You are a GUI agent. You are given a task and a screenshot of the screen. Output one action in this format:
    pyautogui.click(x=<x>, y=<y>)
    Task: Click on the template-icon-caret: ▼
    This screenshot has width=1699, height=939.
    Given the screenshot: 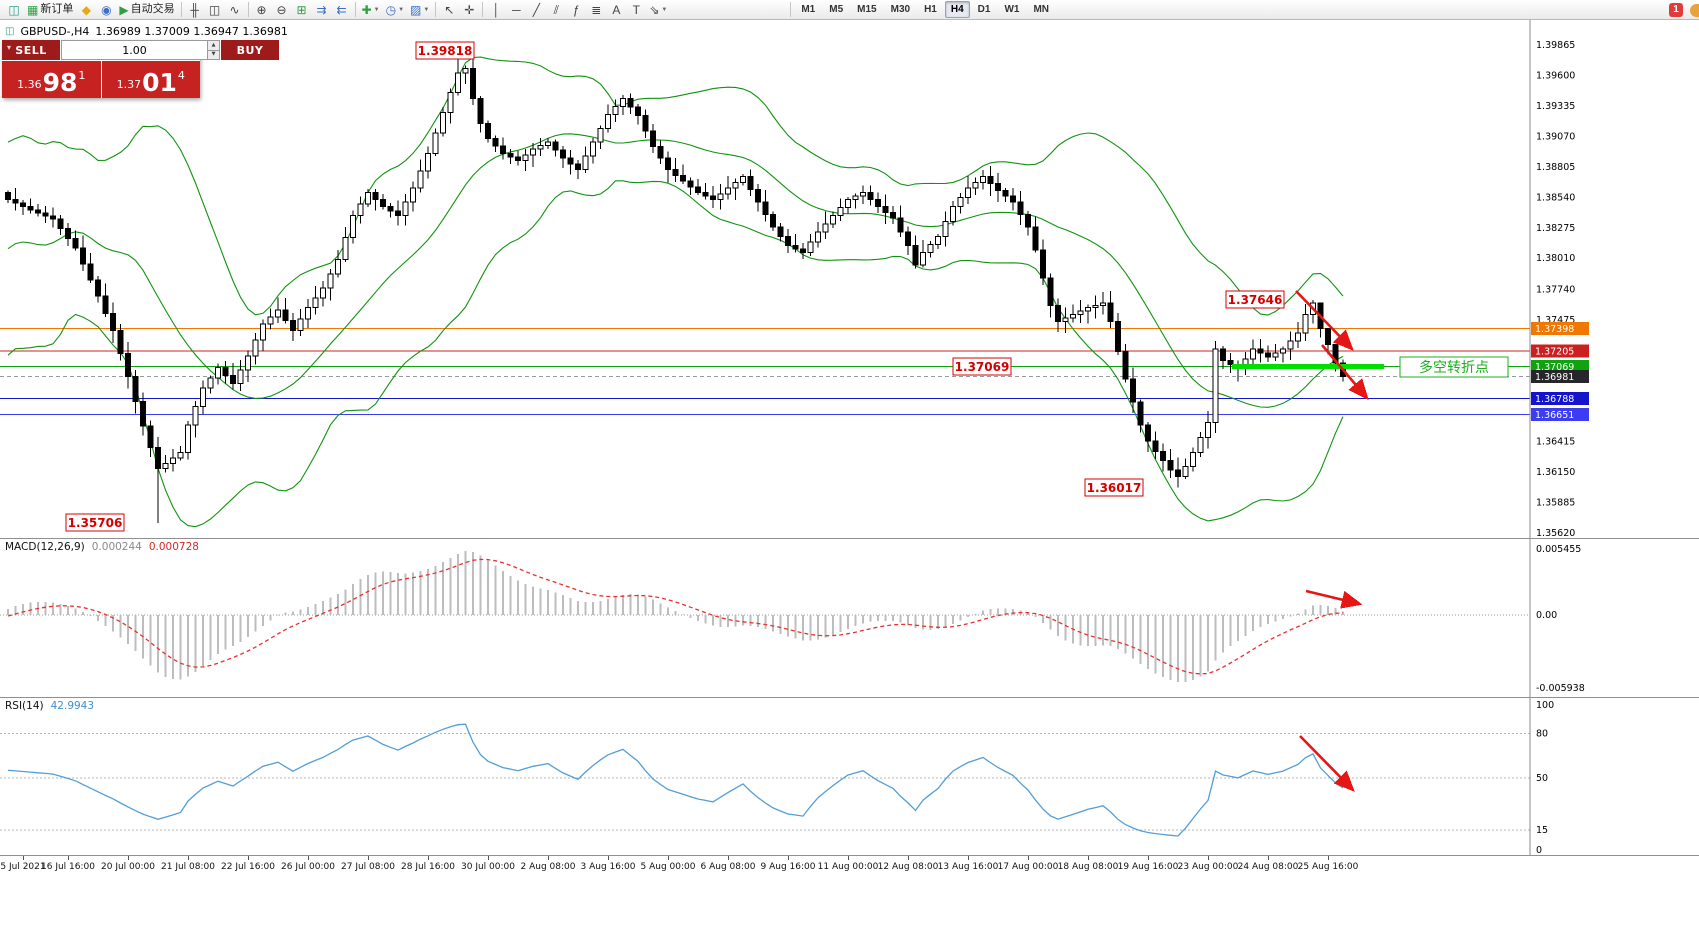 What is the action you would take?
    pyautogui.click(x=426, y=9)
    